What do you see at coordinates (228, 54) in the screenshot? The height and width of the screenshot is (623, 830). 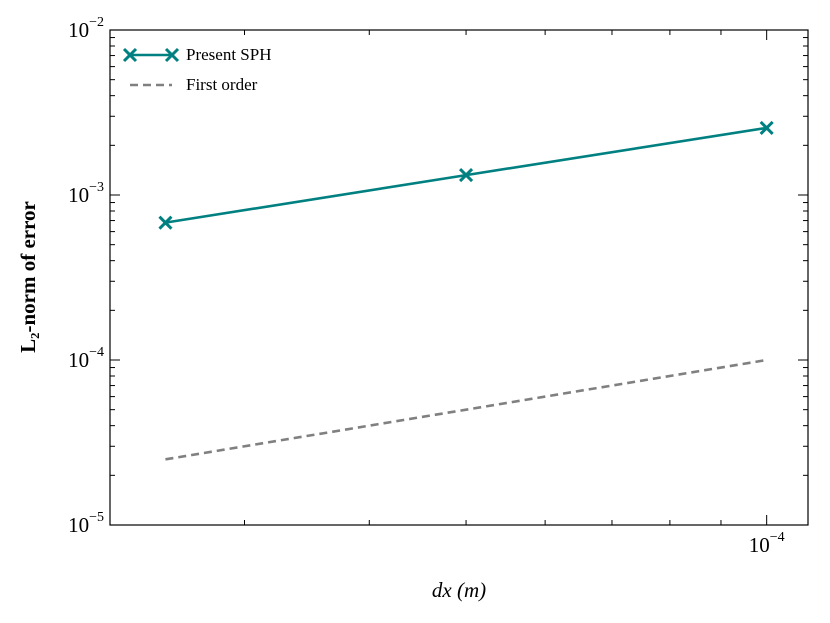 I see `legend-label: Present SPH` at bounding box center [228, 54].